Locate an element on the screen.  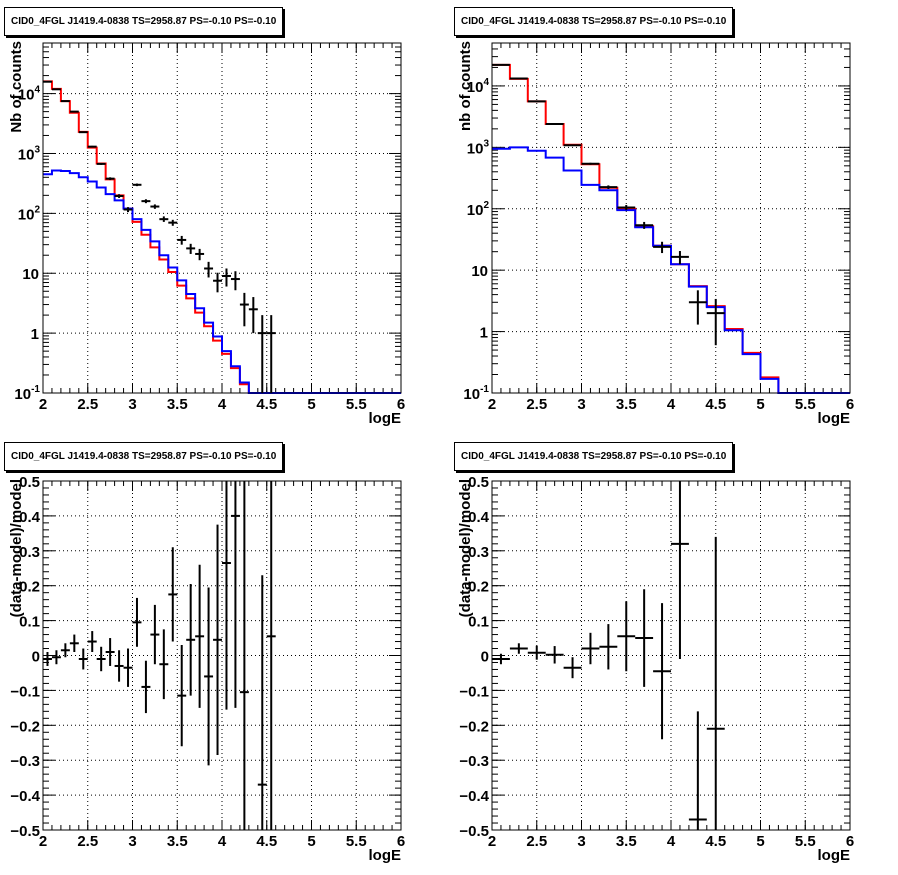
y-tick-label: 0 is located at coordinates (485, 657).